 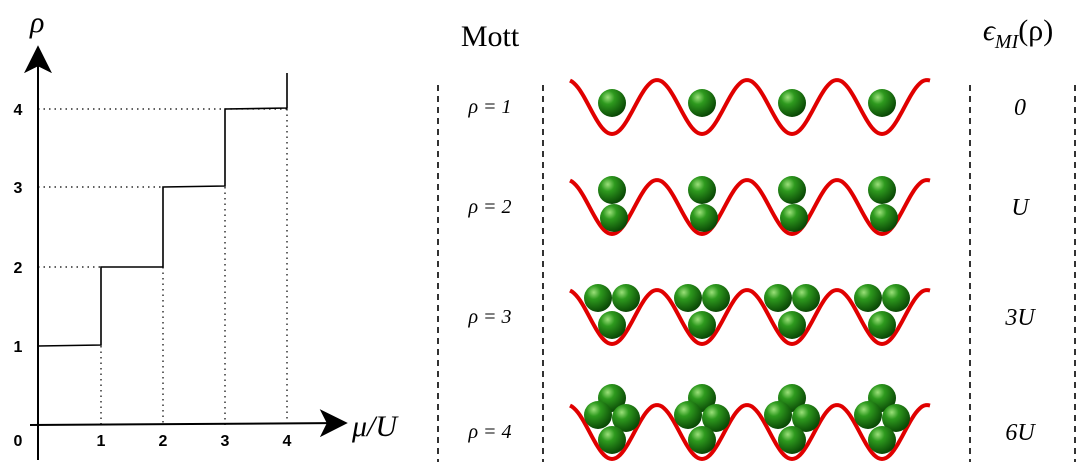 What do you see at coordinates (1035, 30) in the screenshot?
I see `energy-argument: (ρ)` at bounding box center [1035, 30].